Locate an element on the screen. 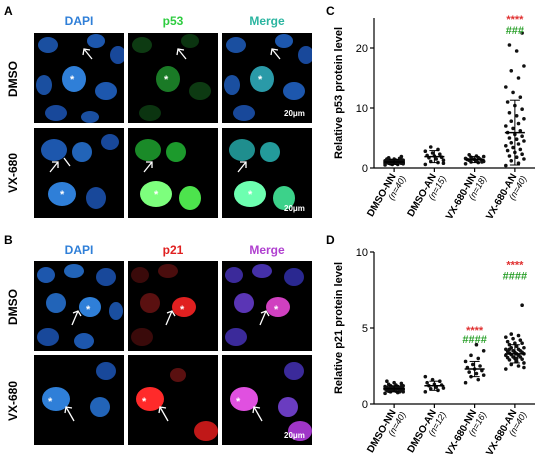 This screenshot has width=550, height=463. y-axis-label: Relative p21 protein level is located at coordinates (339, 328).